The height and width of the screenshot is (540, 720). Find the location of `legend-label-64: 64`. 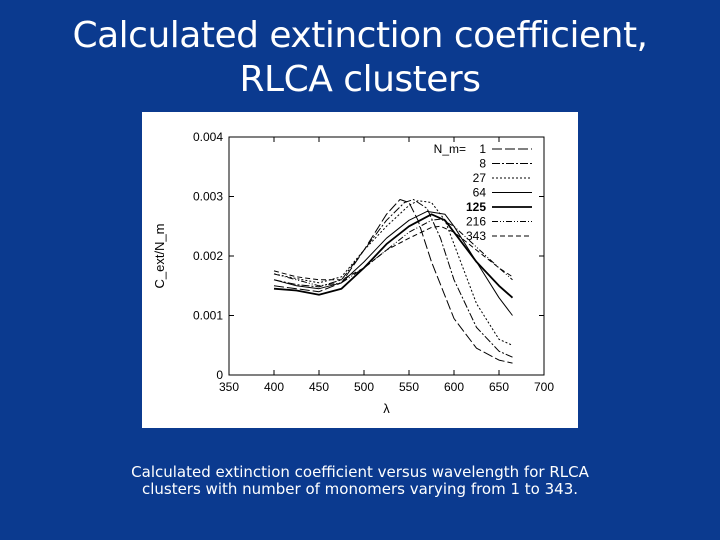

legend-label-64: 64 is located at coordinates (480, 193).